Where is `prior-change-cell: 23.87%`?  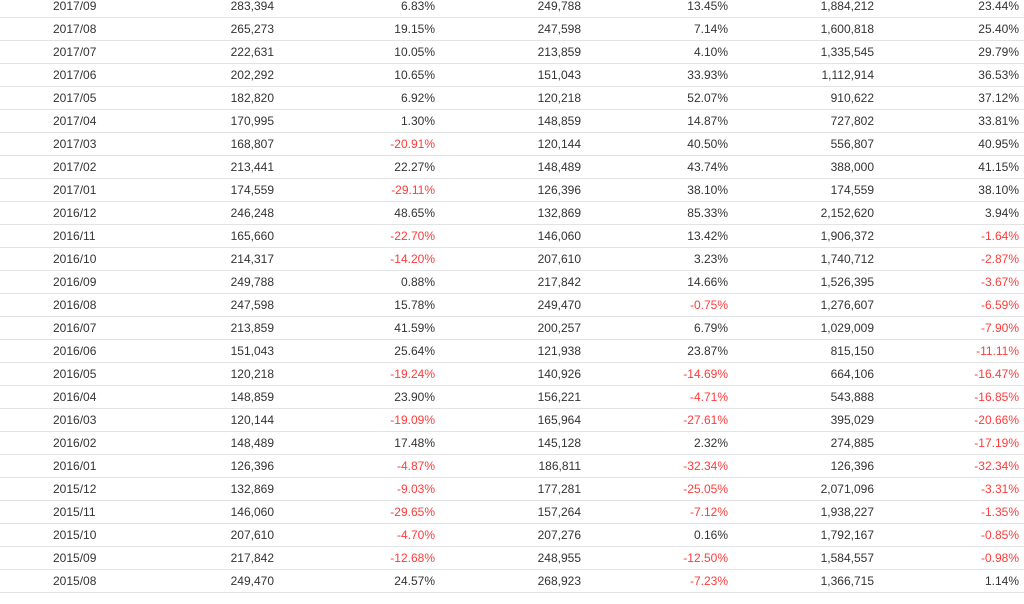 prior-change-cell: 23.87% is located at coordinates (656, 351).